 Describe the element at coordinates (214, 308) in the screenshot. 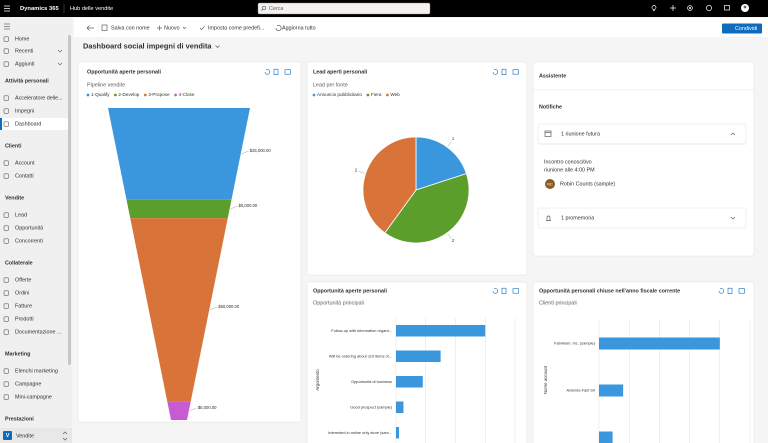

I see `leader-line` at that location.